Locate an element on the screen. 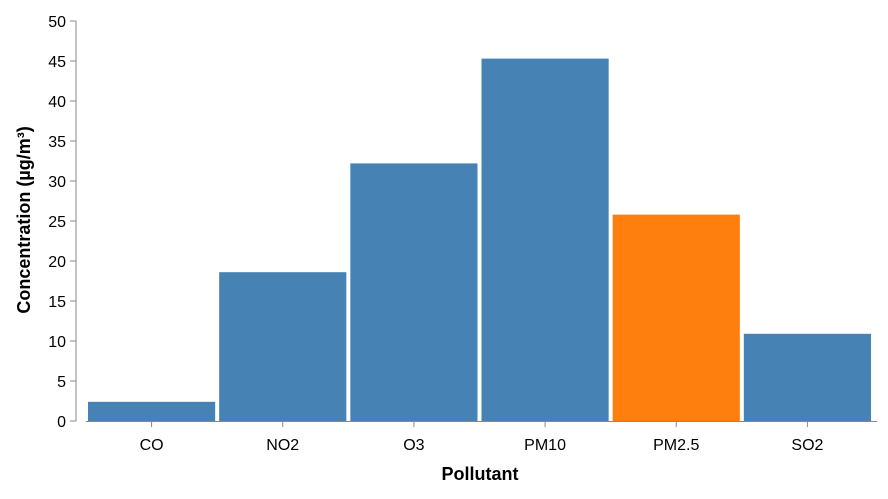 The width and height of the screenshot is (888, 499). x-tick-label: O3 is located at coordinates (413, 445).